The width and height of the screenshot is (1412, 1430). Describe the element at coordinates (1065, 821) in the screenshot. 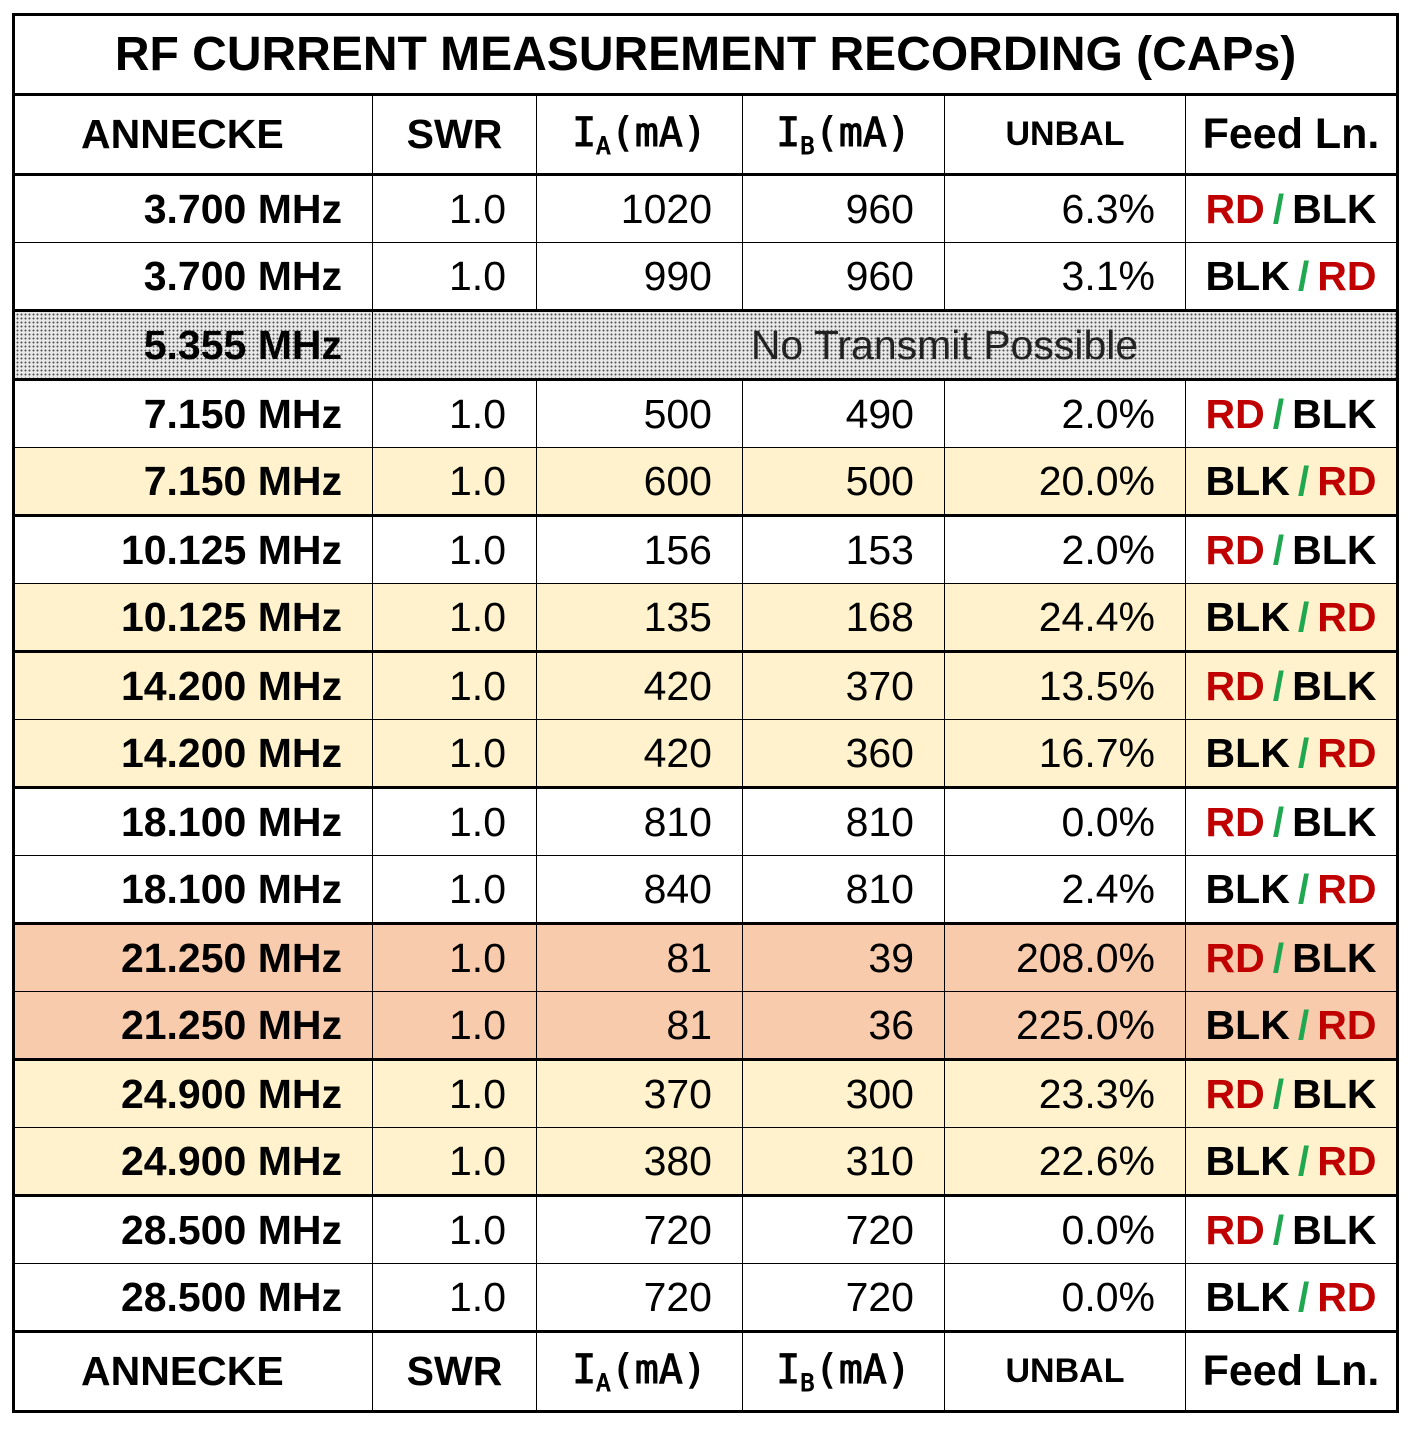

I see `unbal-cell: 0.0%` at that location.